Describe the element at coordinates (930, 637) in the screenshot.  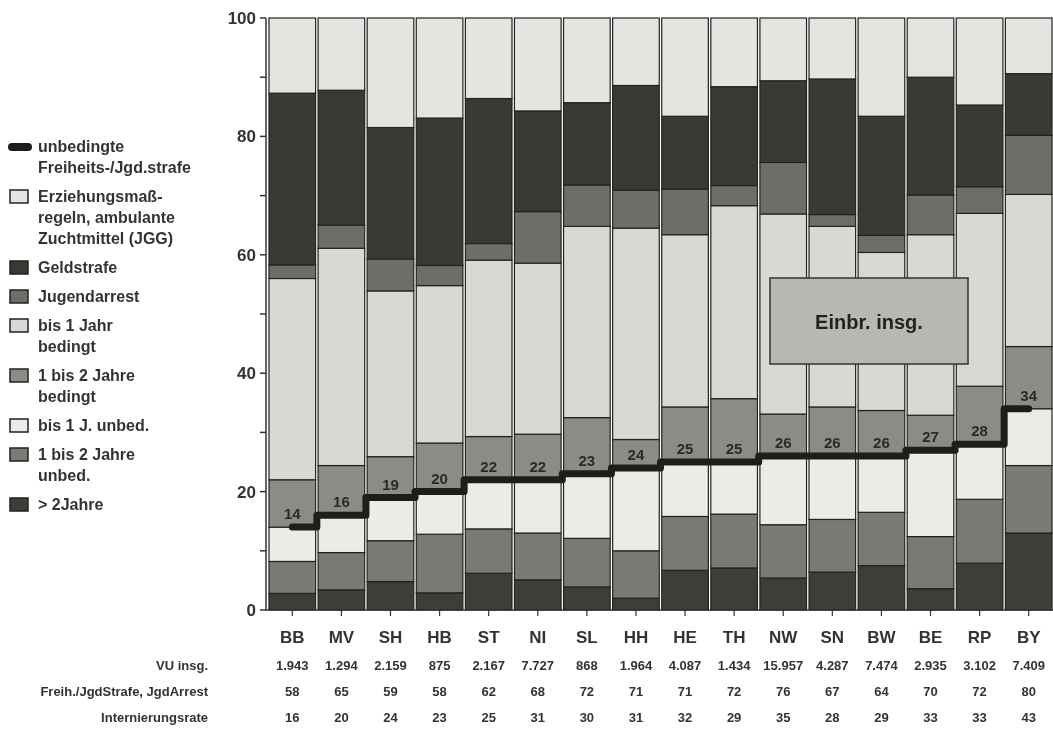
I see `x-tick-label: BE` at that location.